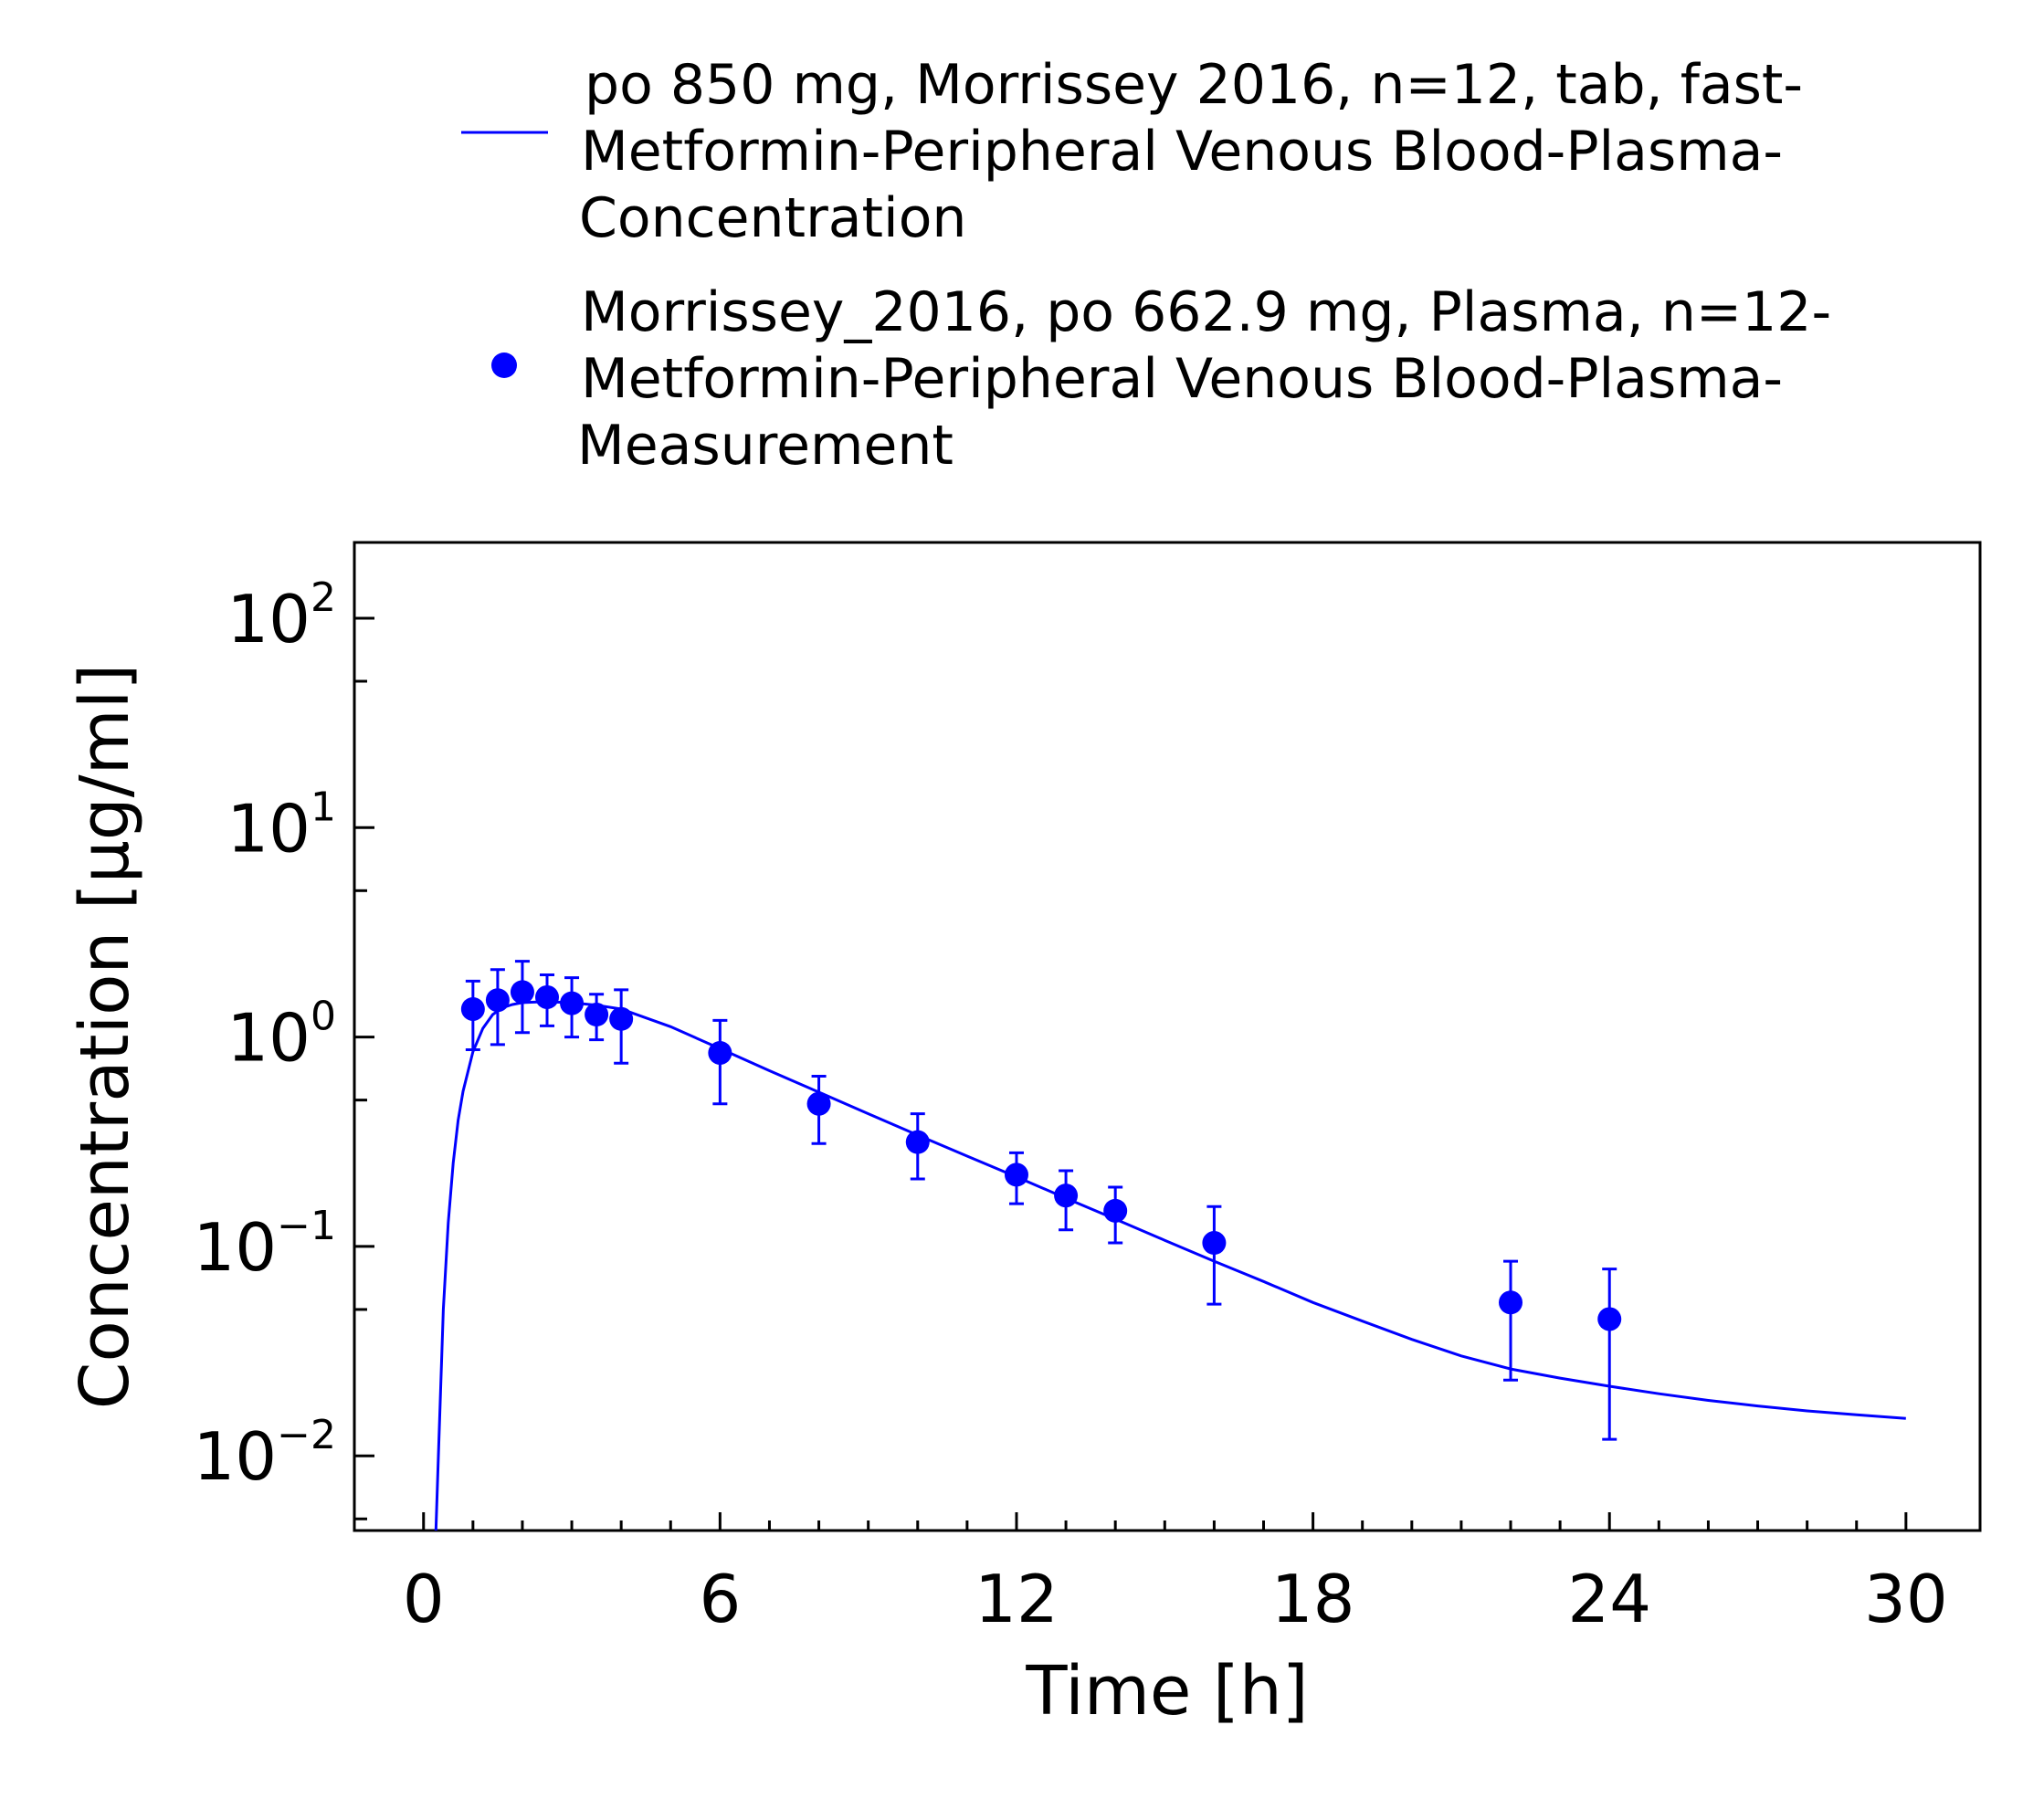 This screenshot has width=2044, height=1799. Describe the element at coordinates (323, 1017) in the screenshot. I see `y-tick-exponent: 0` at that location.